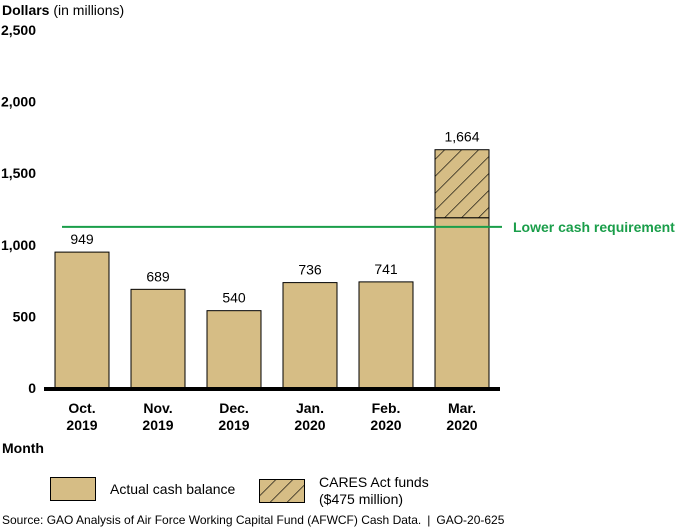 The image size is (675, 530). Describe the element at coordinates (32, 388) in the screenshot. I see `y-tick-label: 0` at that location.